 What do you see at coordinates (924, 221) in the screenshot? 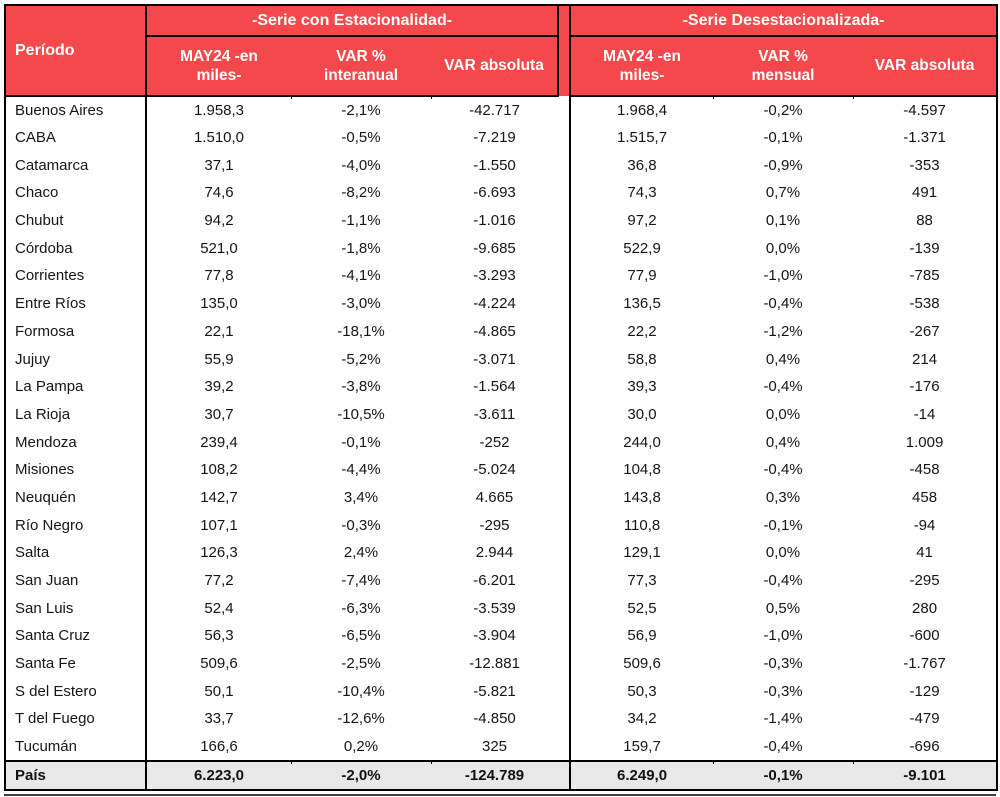
I see `deseason-var-abs-value: 88` at bounding box center [924, 221].